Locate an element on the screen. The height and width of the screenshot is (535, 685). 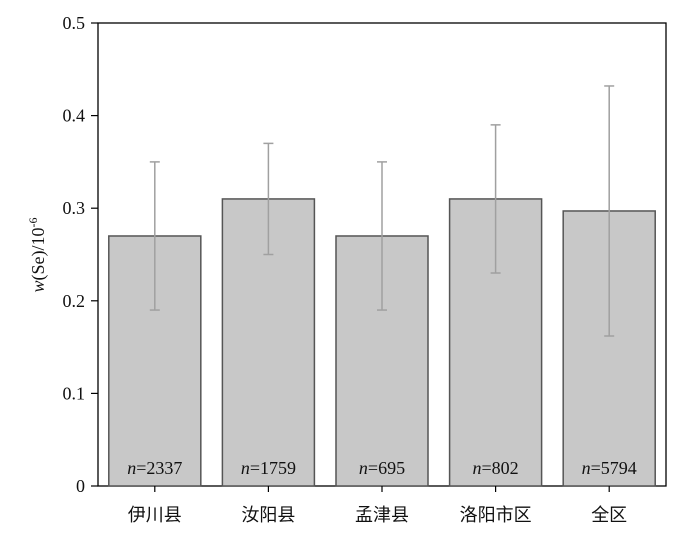
sample-size-label: n=1759 is located at coordinates (268, 468).